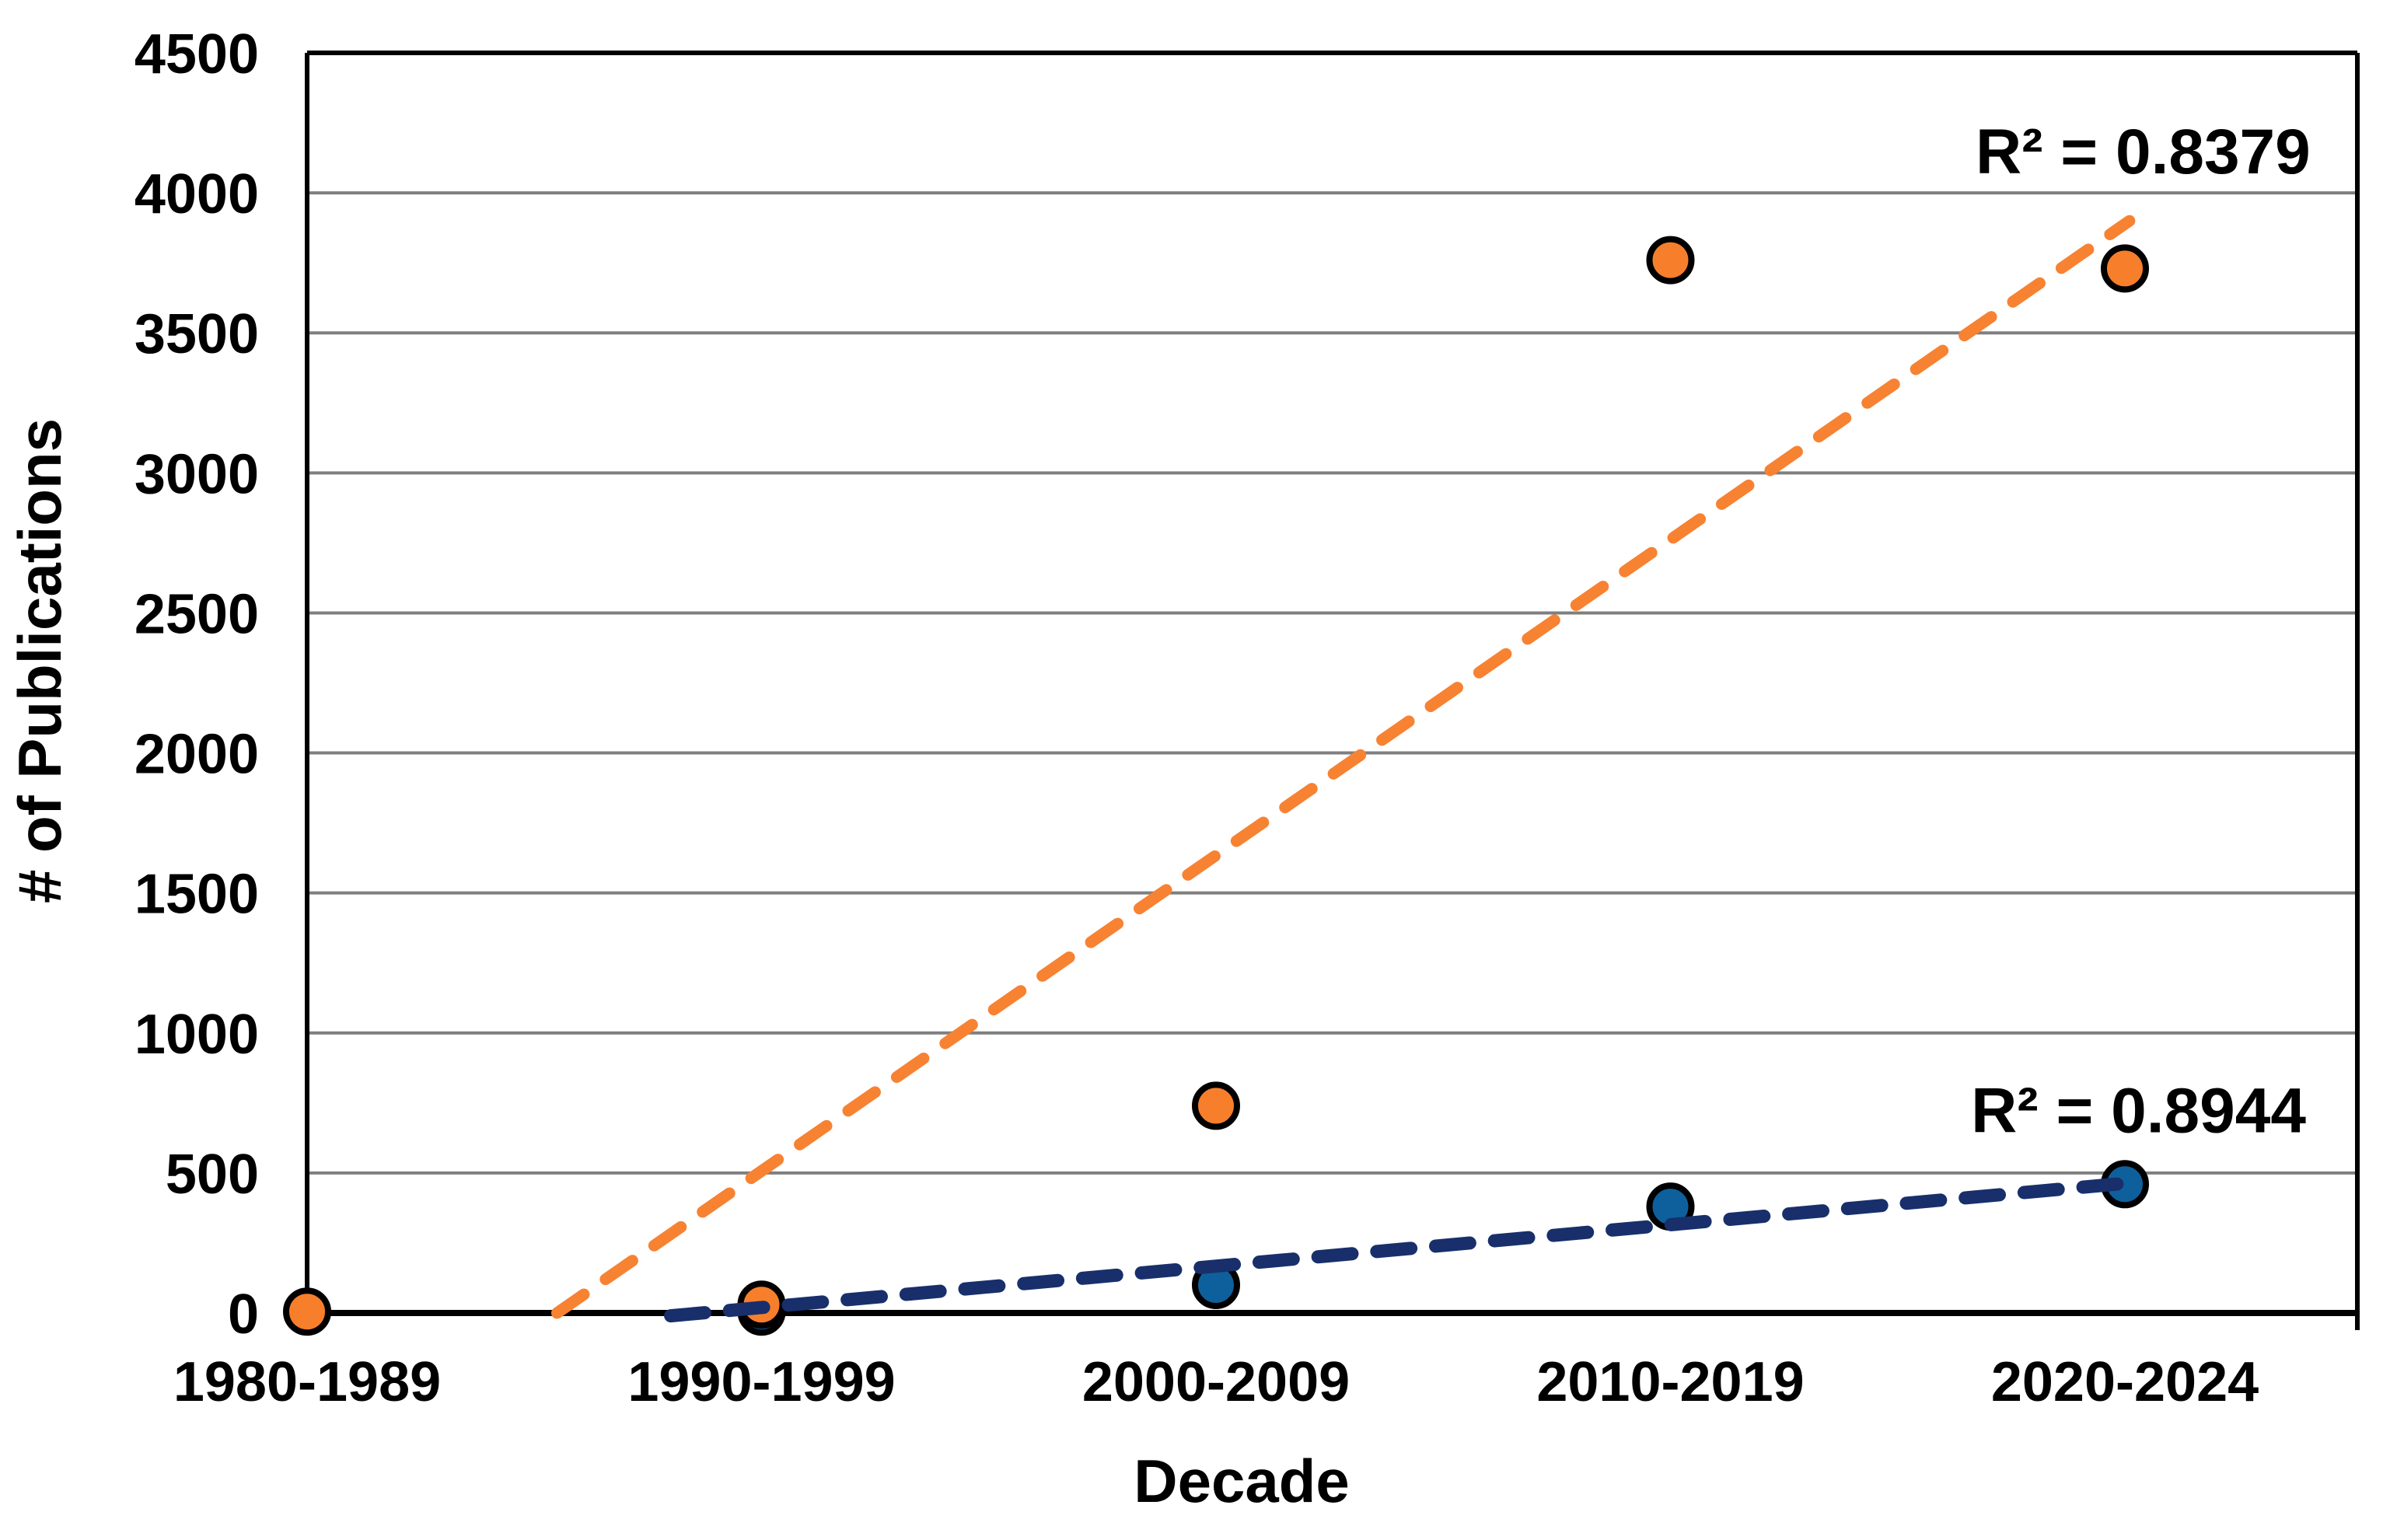 This screenshot has height=1540, width=2390. I want to click on x-tick-label-1980-1989: 1980-1989, so click(307, 1382).